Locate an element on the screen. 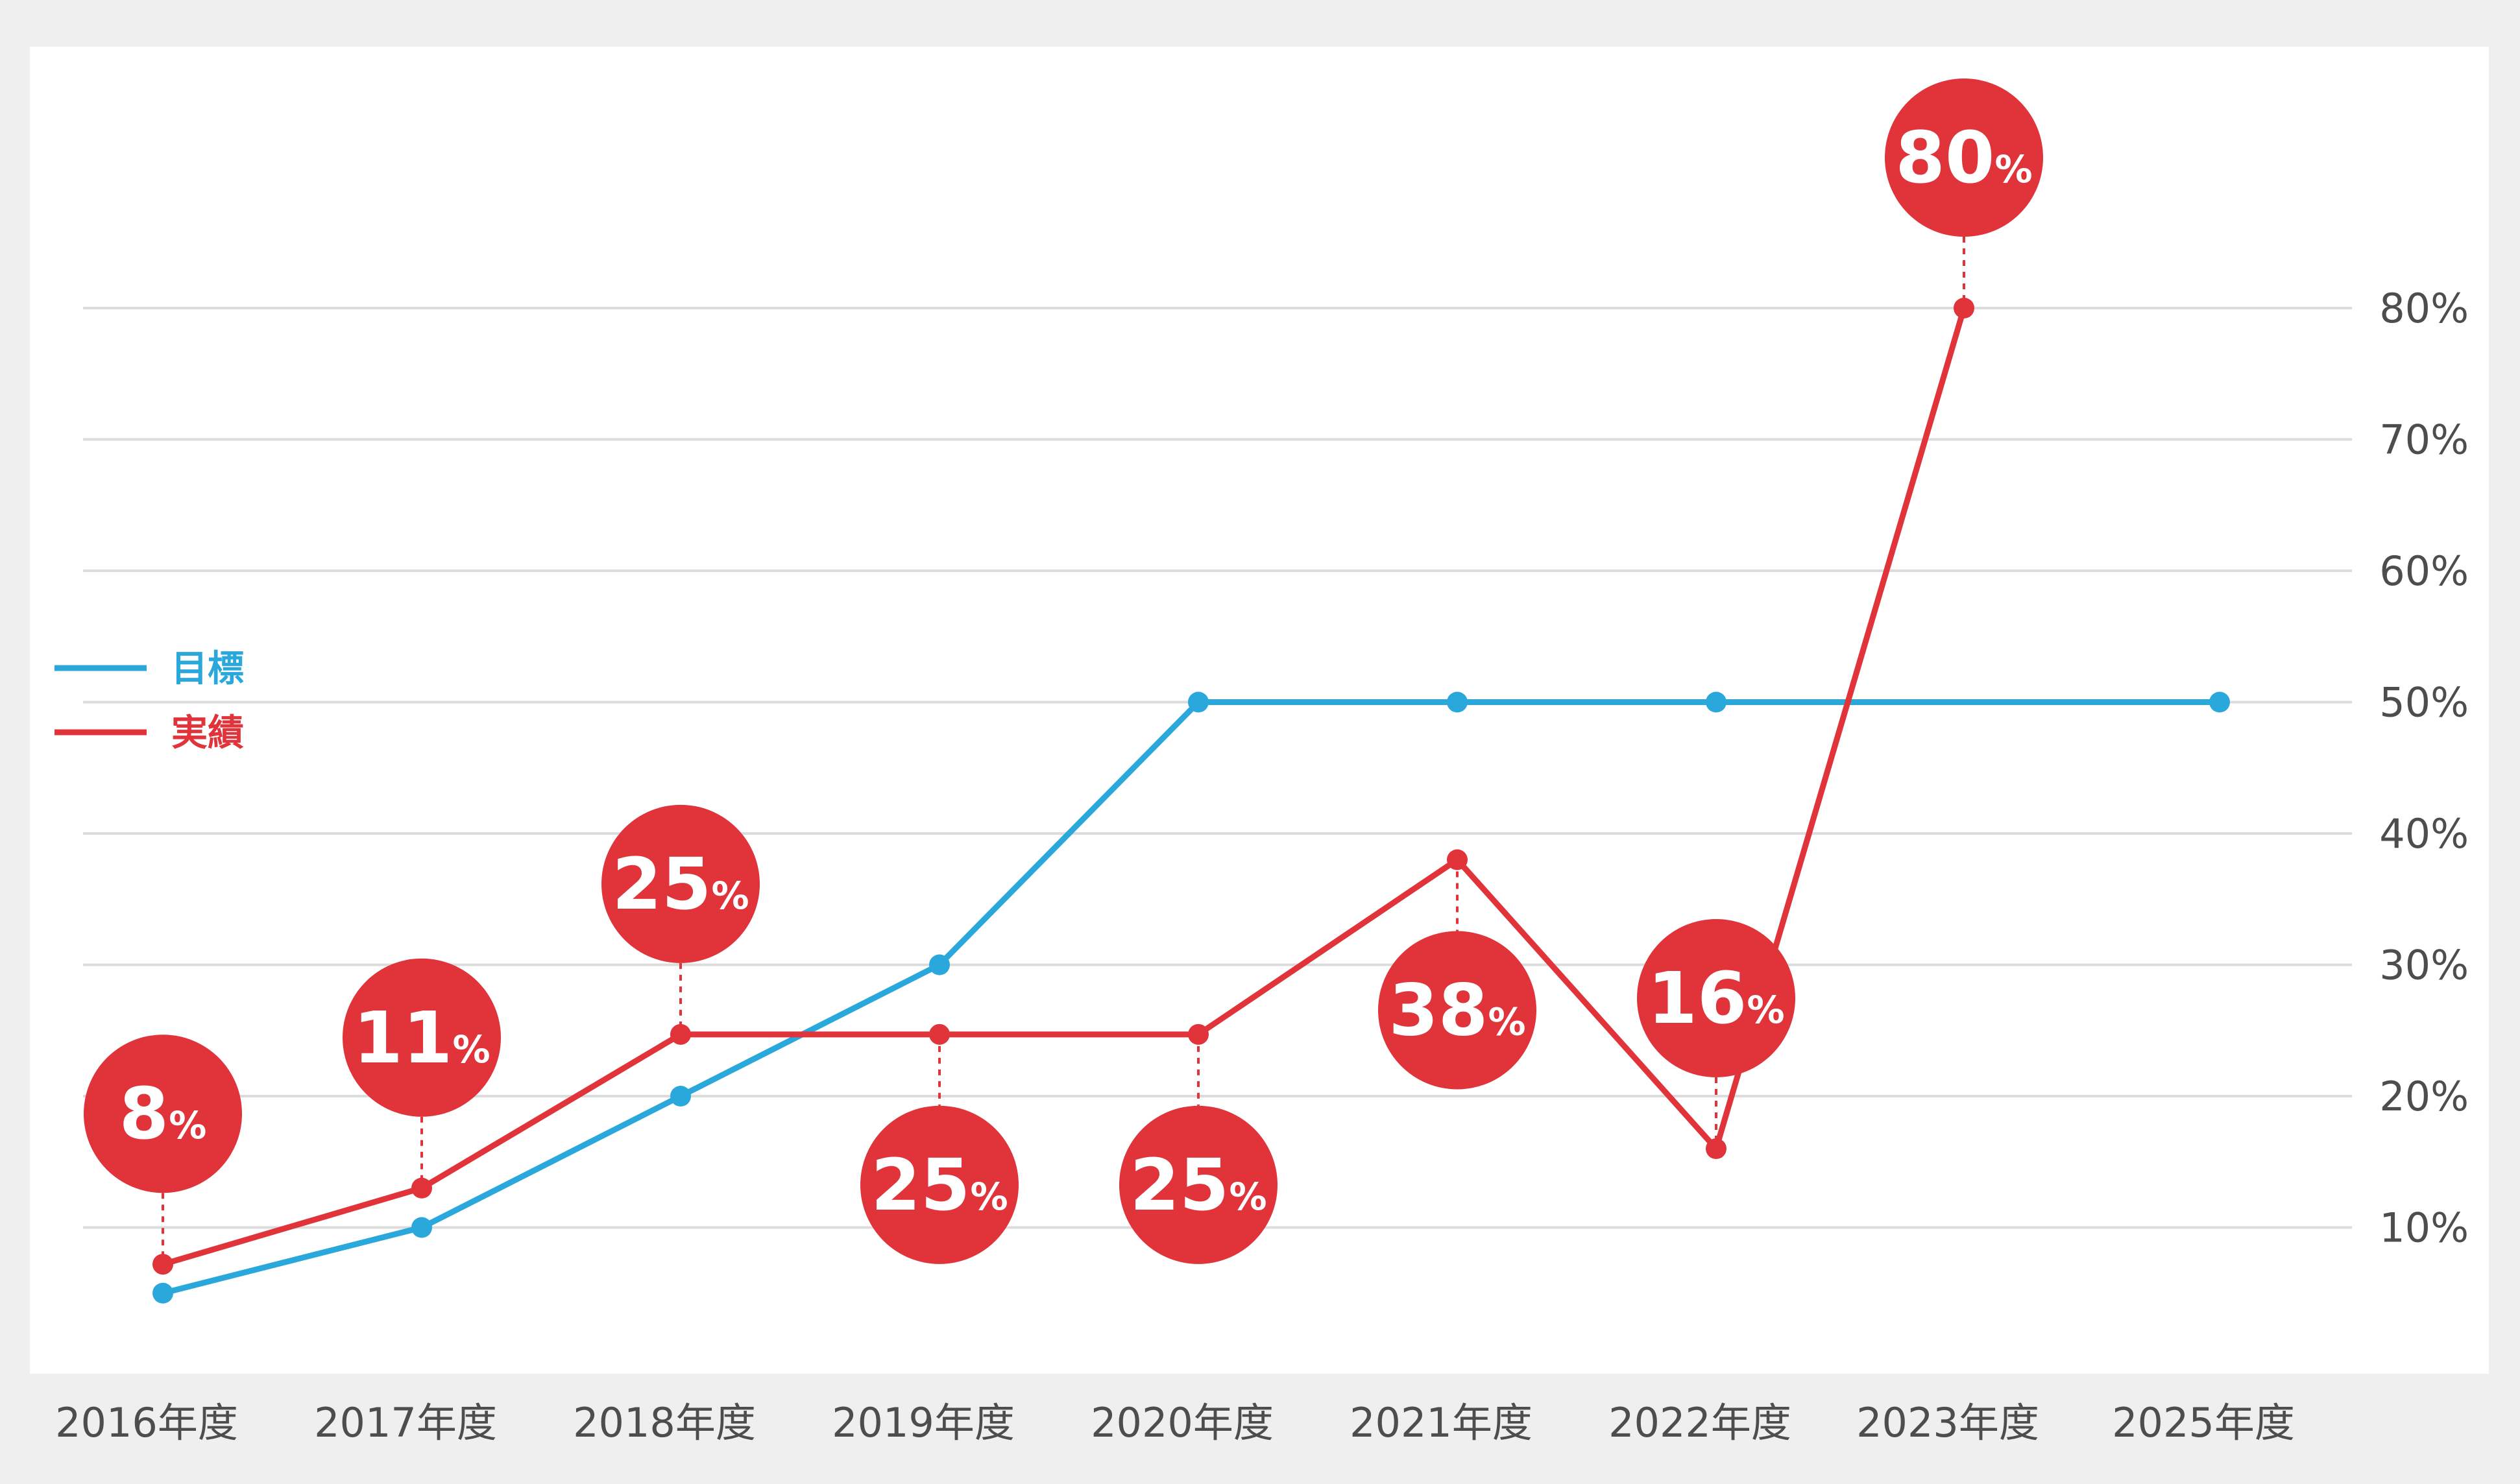  value-label: 80% is located at coordinates (1963, 157).